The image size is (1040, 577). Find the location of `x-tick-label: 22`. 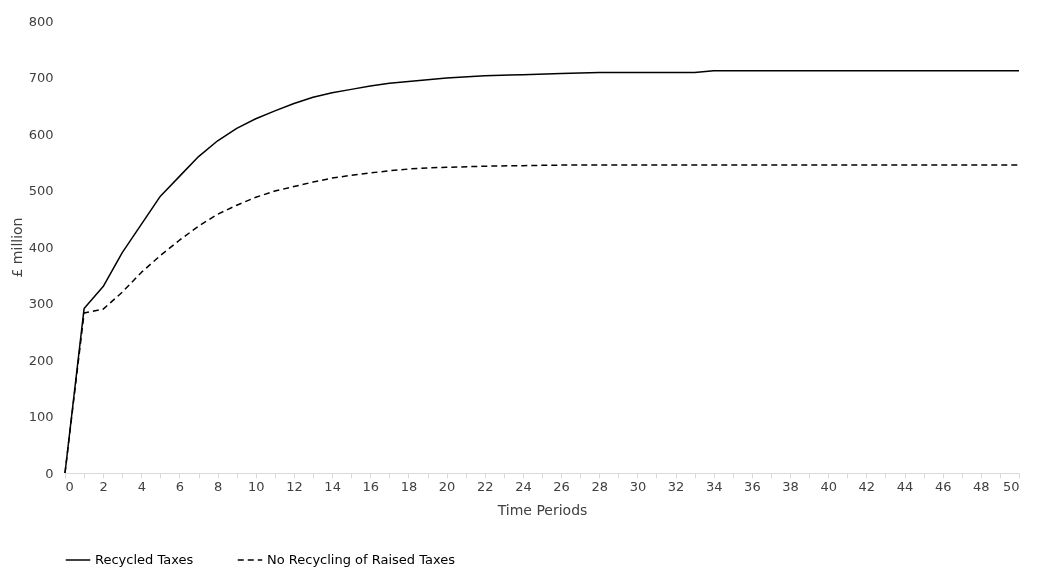

x-tick-label: 22 is located at coordinates (485, 486).